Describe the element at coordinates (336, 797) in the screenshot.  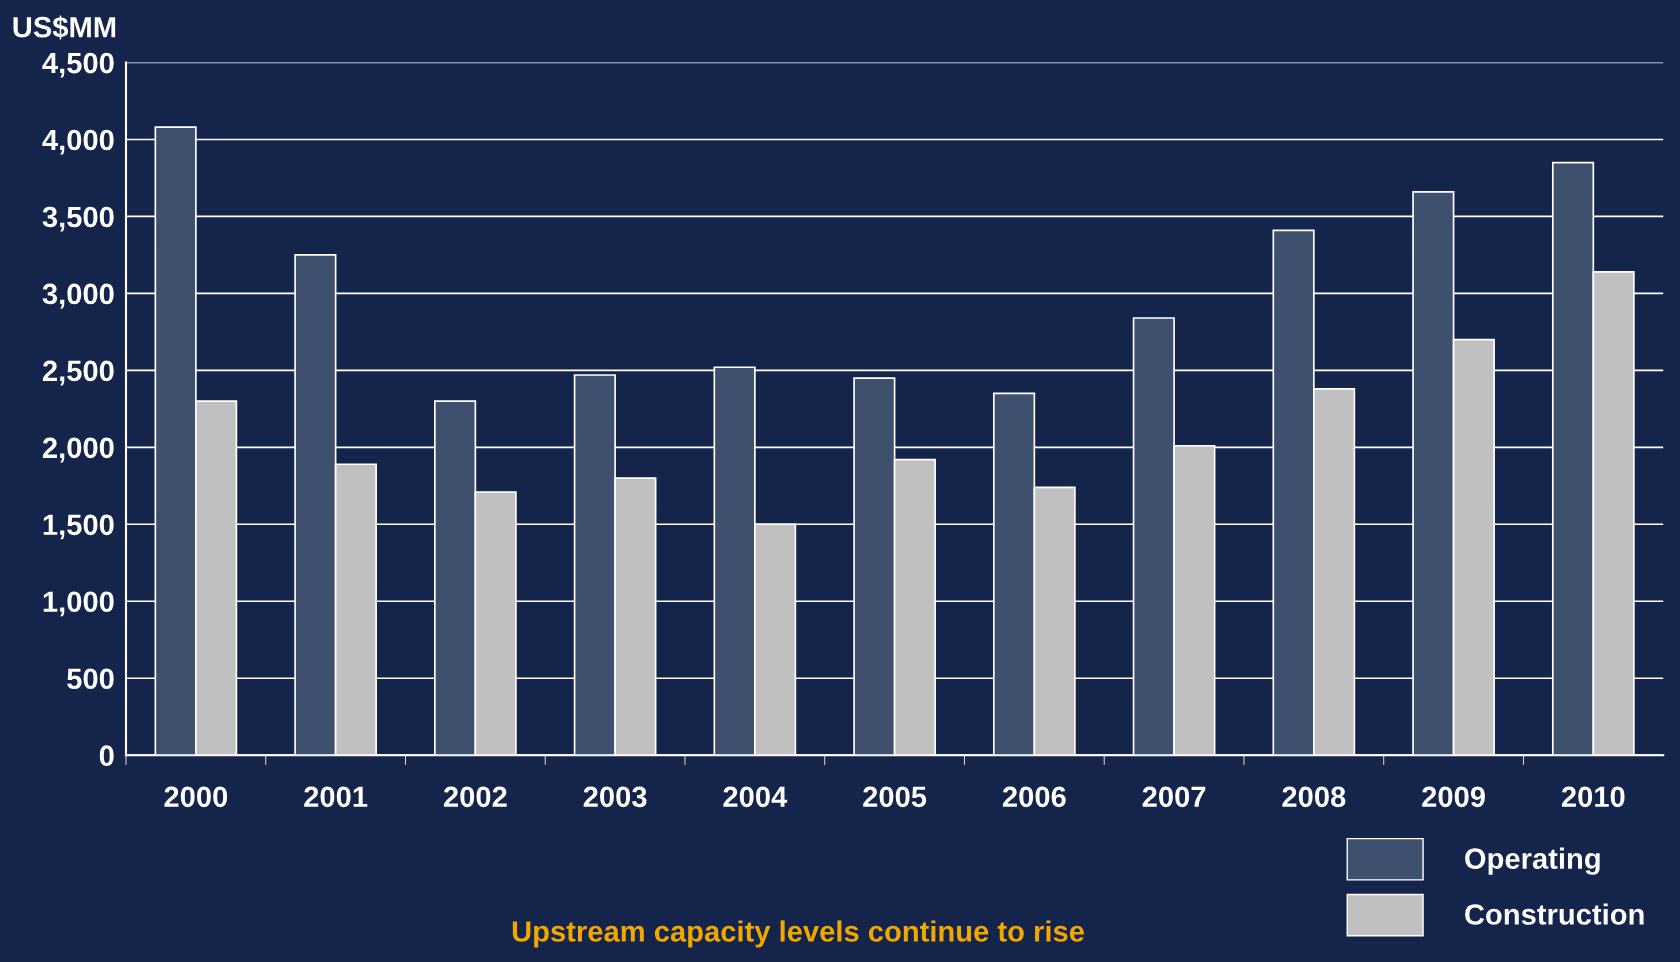
I see `x-tick-label: 2001` at that location.